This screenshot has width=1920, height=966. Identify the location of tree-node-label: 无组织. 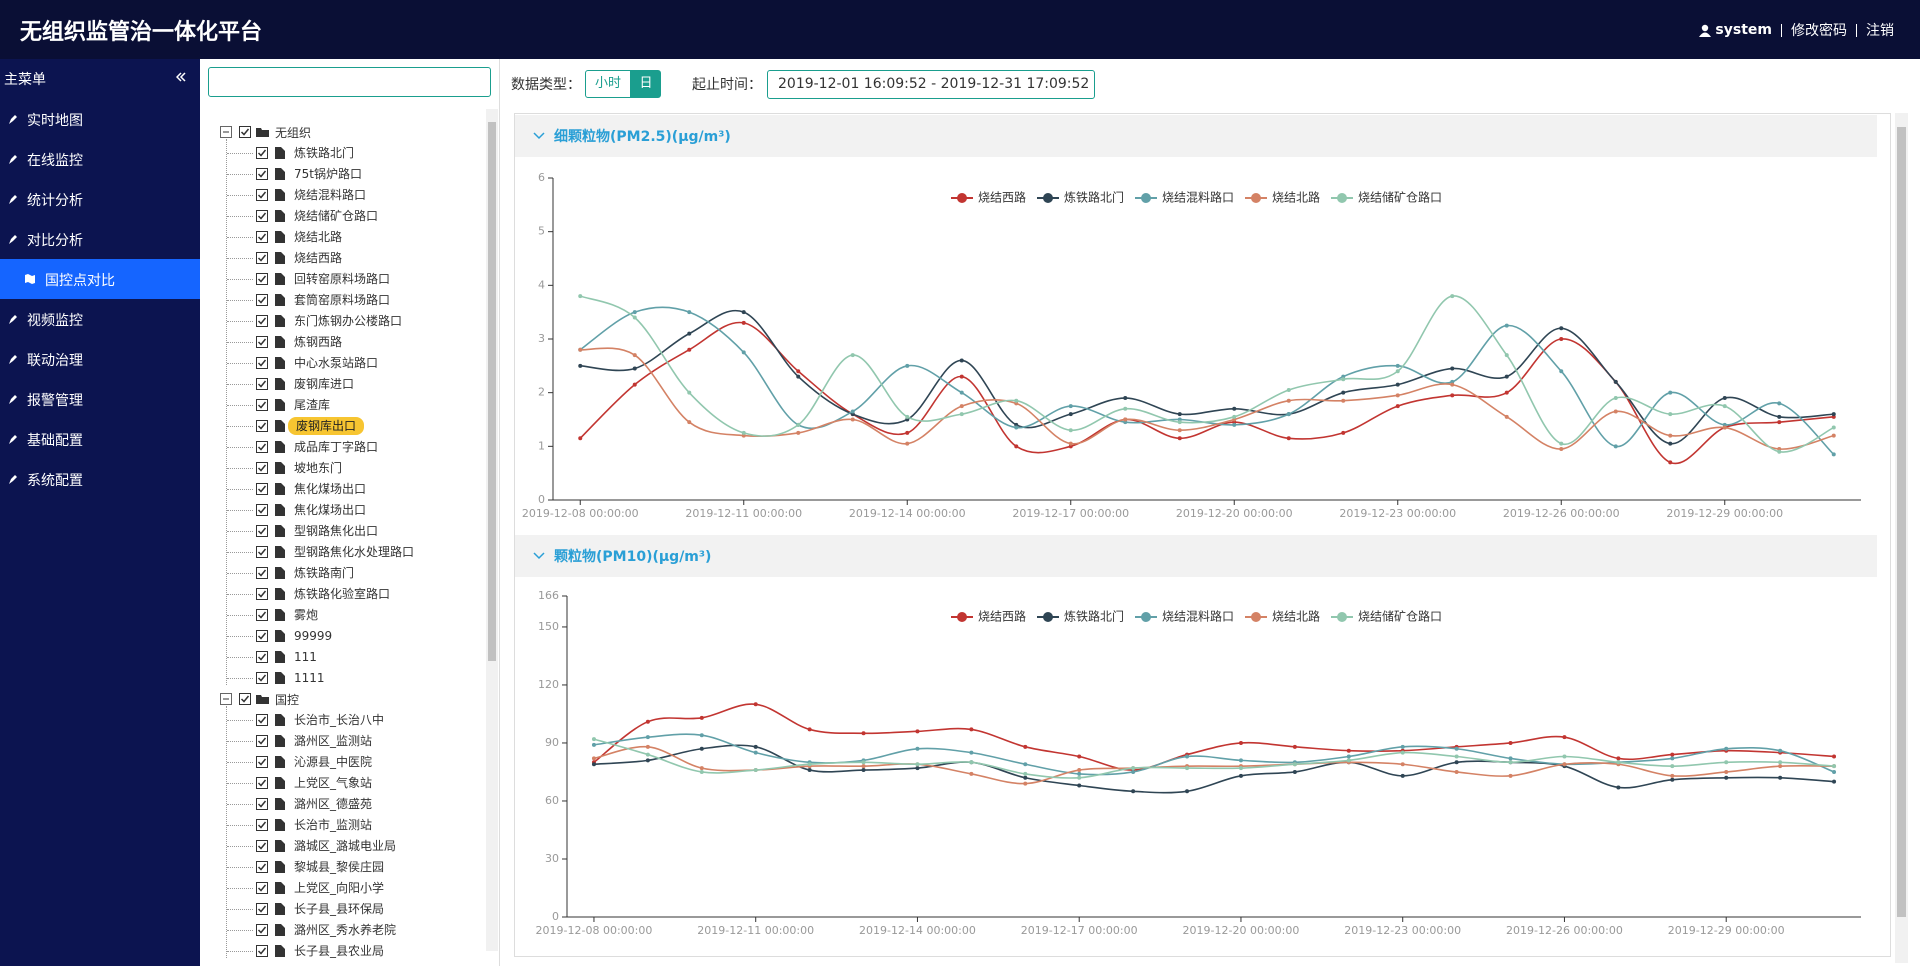
(293, 133).